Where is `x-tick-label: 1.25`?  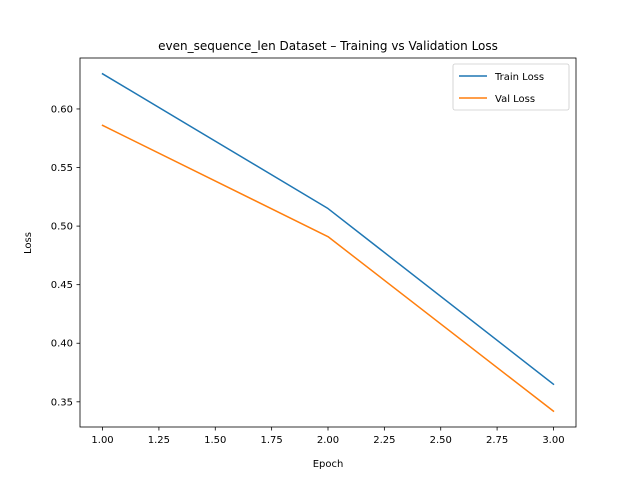 x-tick-label: 1.25 is located at coordinates (159, 440).